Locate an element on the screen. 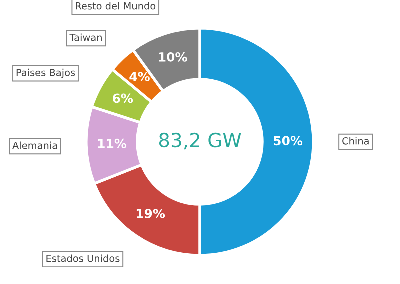 The width and height of the screenshot is (400, 284). data-label: 4% is located at coordinates (140, 77).